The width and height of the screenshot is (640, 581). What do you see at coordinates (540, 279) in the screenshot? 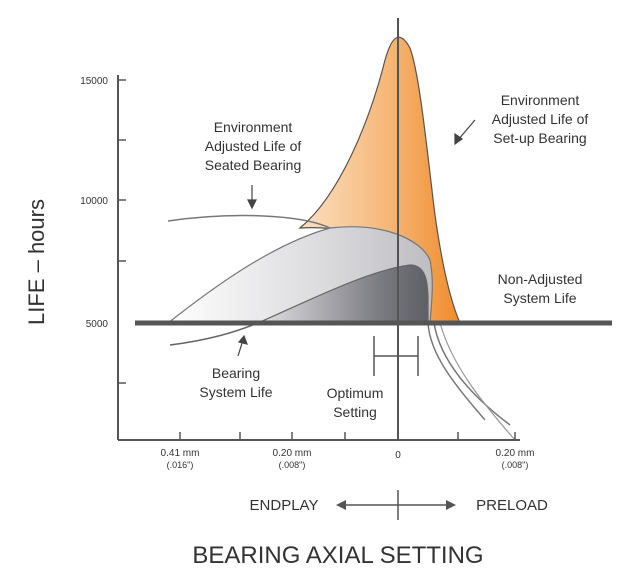
I see `svg-text: Non-Adjusted` at bounding box center [540, 279].